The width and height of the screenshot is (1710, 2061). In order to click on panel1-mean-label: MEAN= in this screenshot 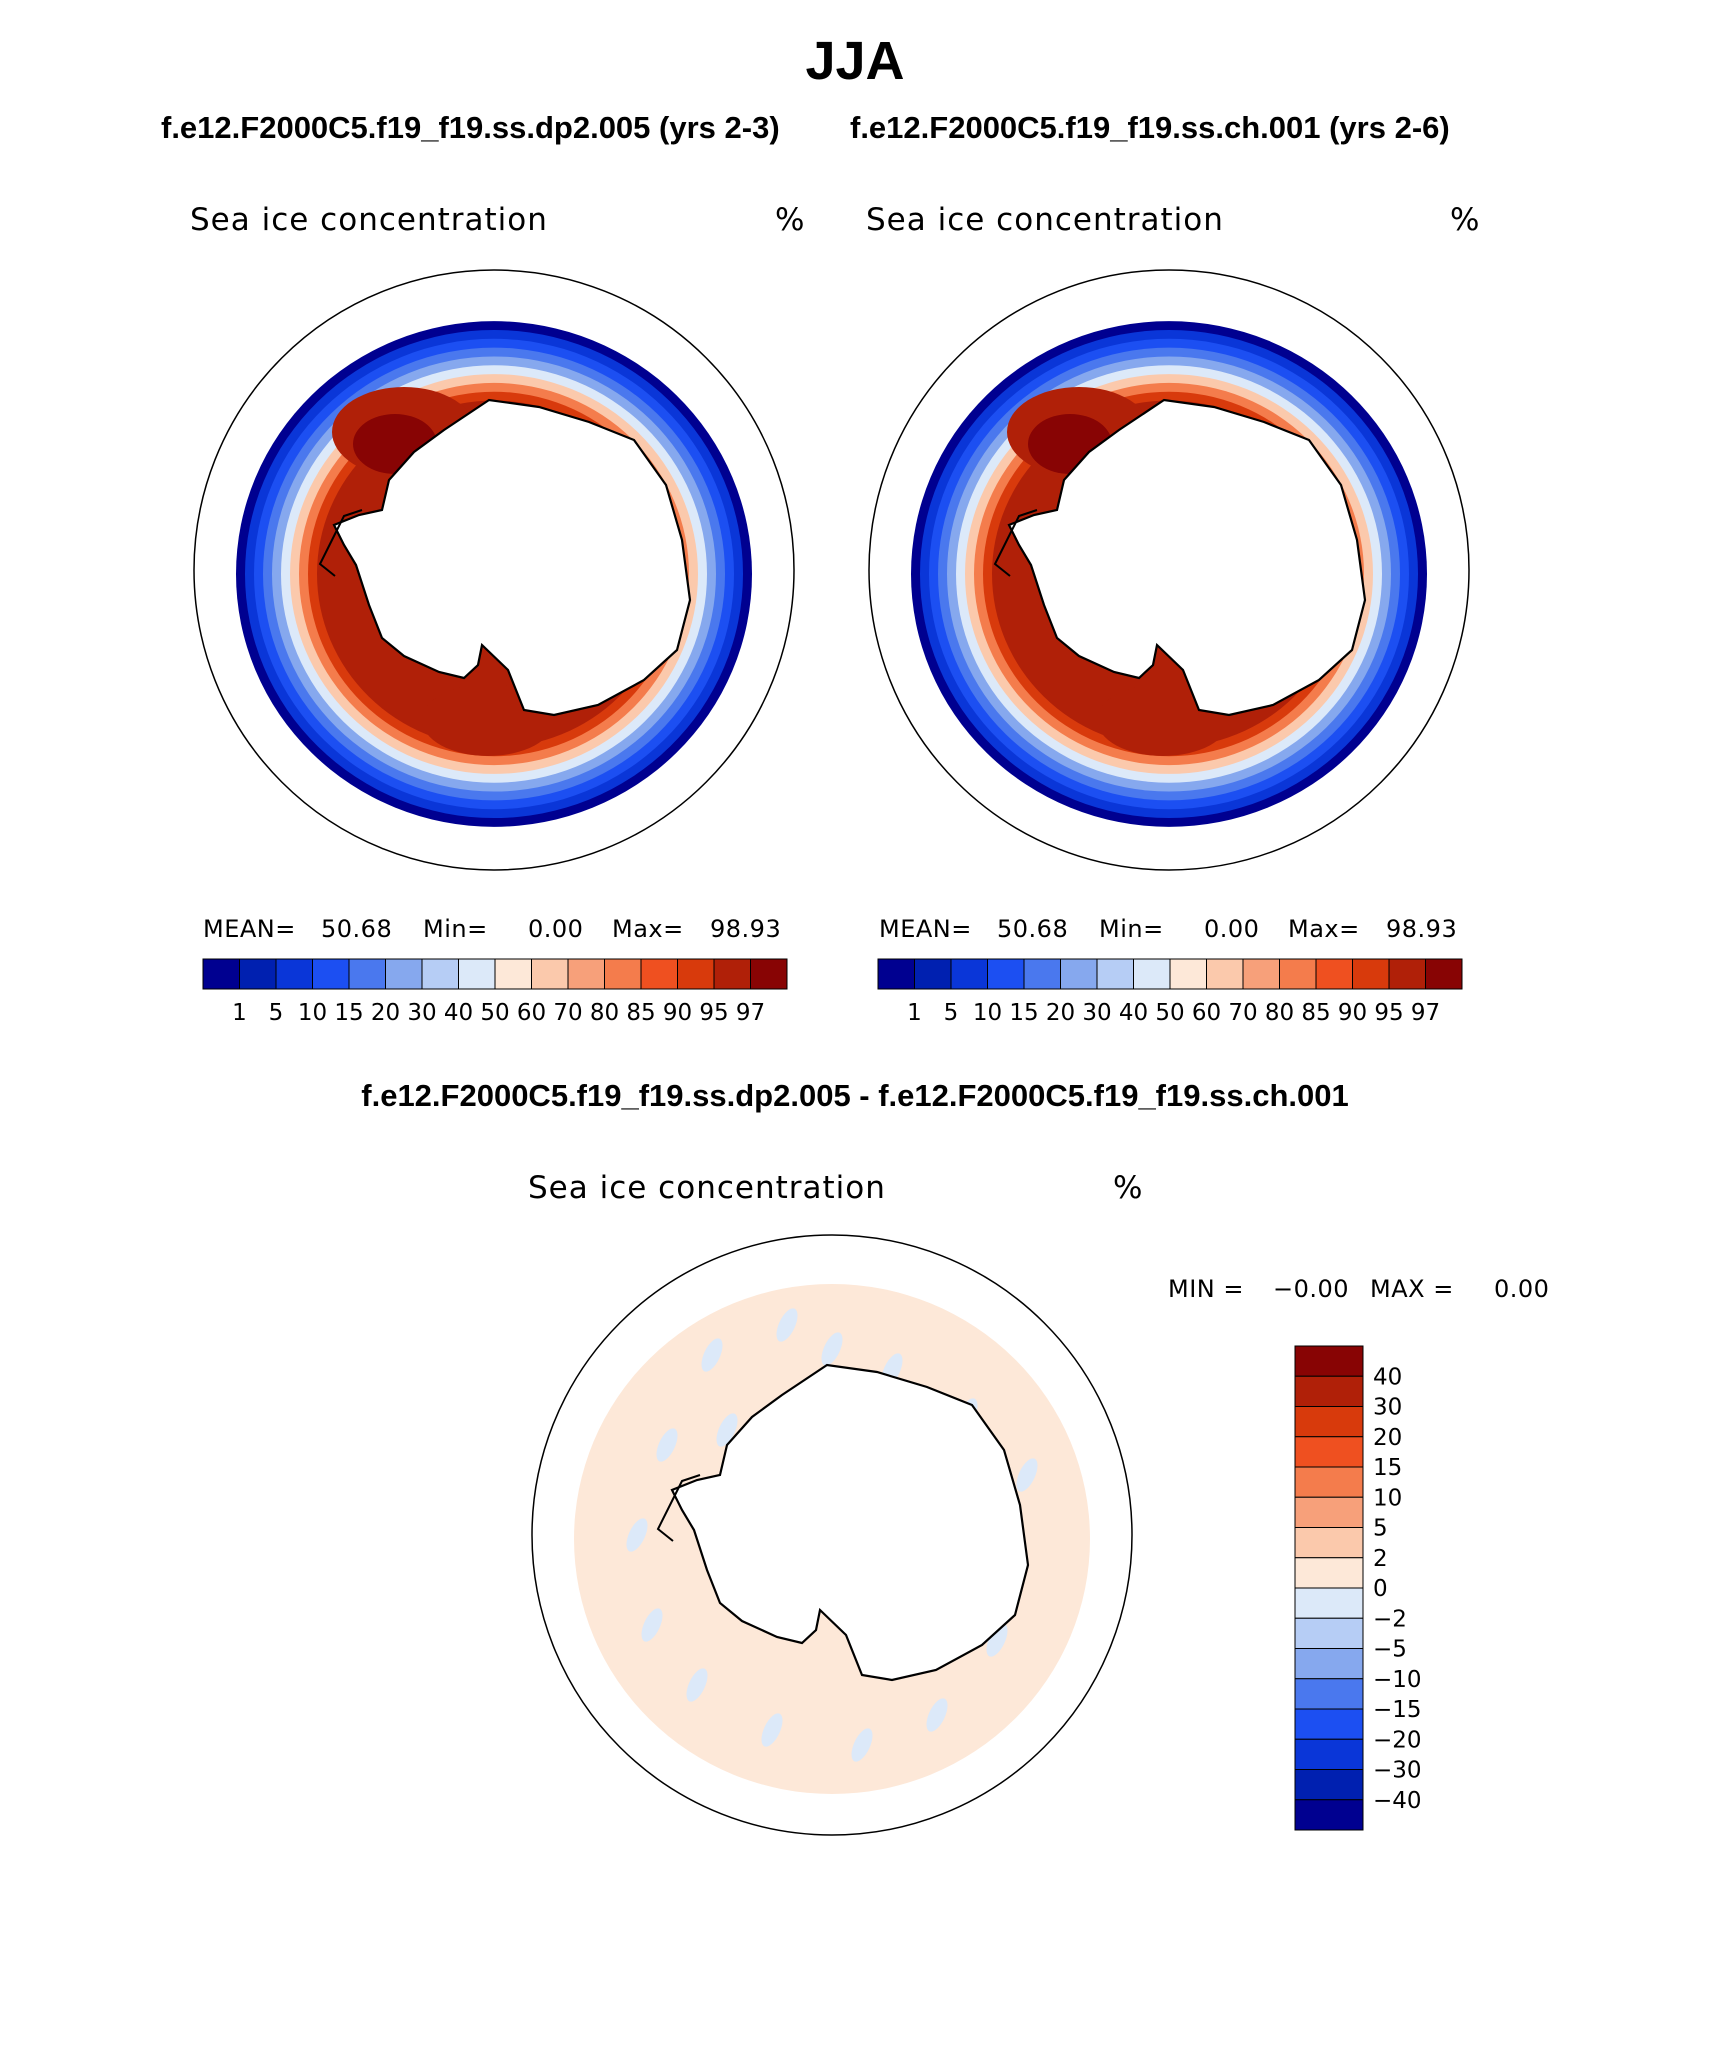, I will do `click(249, 929)`.